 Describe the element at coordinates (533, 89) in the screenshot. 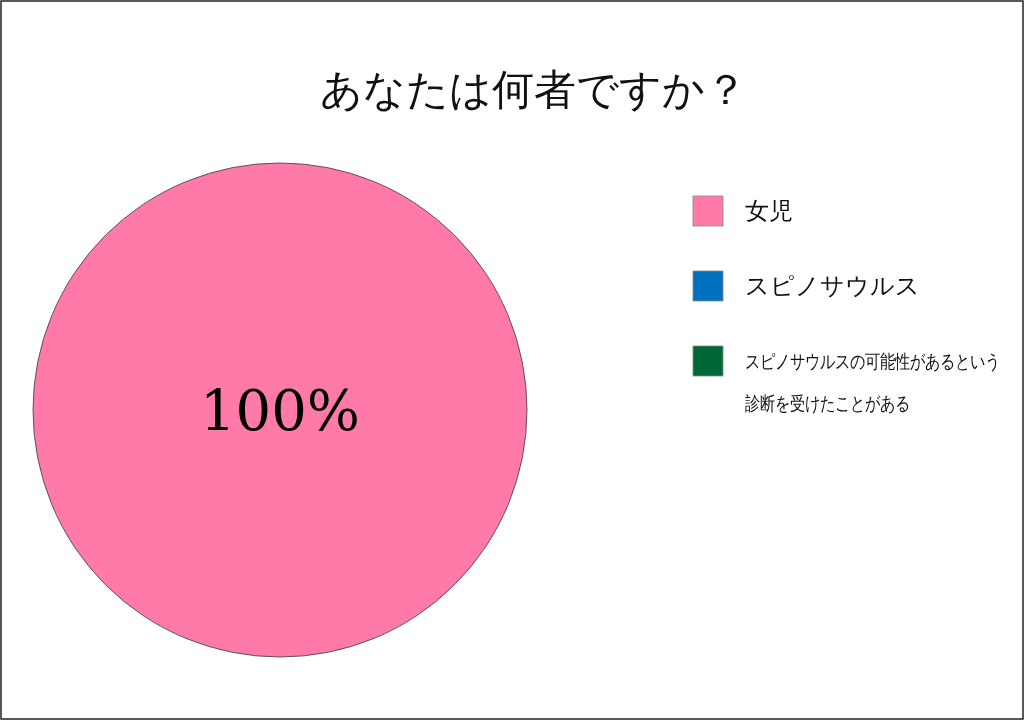

I see `chart-title: あなたは何者ですか？` at that location.